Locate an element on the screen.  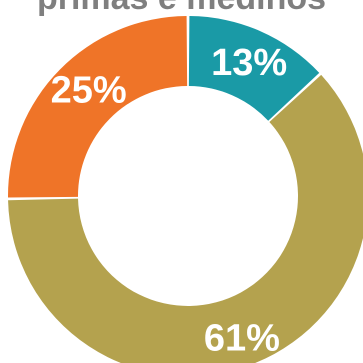
slice-label-2: 61% is located at coordinates (242, 339).